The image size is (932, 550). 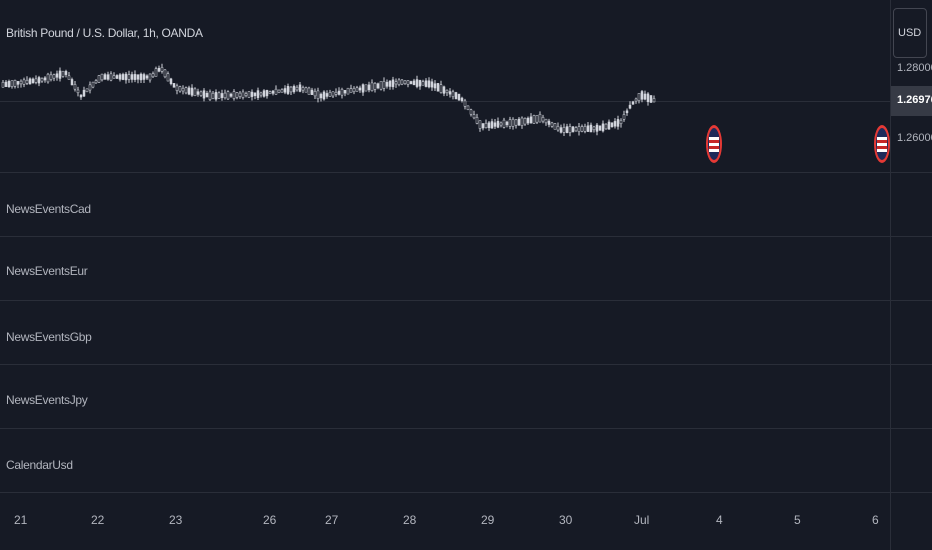 I want to click on indicator-pane-jpy: NewsEventsJpy, so click(x=445, y=396).